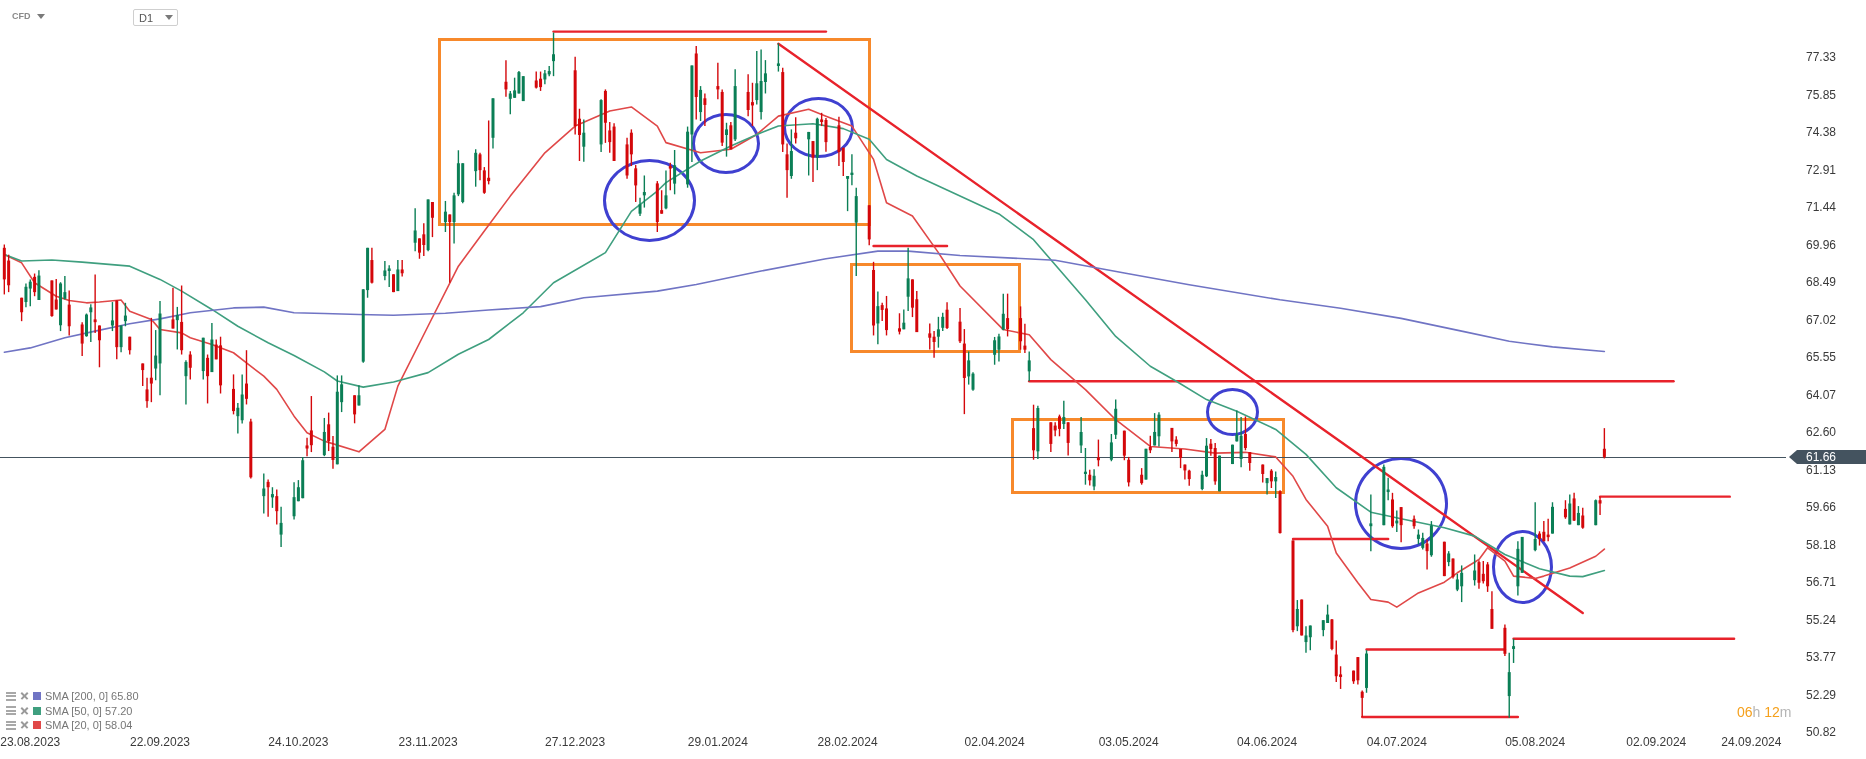 Image resolution: width=1866 pixels, height=759 pixels. I want to click on dropdown-field: D1, so click(155, 17).